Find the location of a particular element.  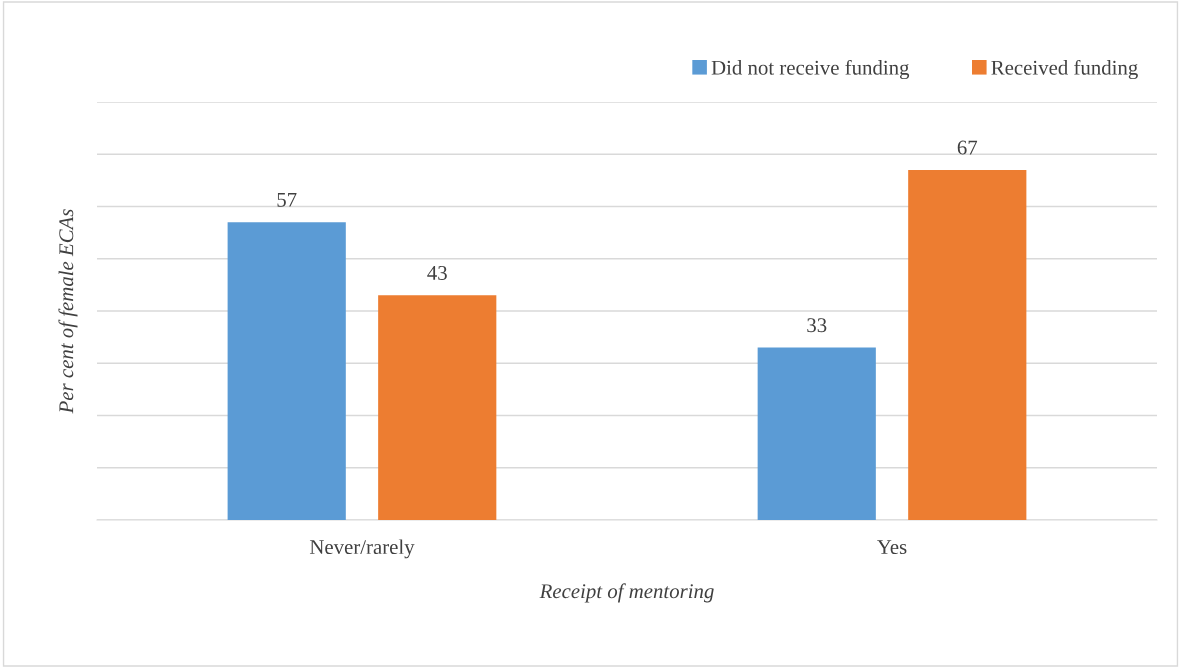

x-tick-label: Yes is located at coordinates (892, 547).